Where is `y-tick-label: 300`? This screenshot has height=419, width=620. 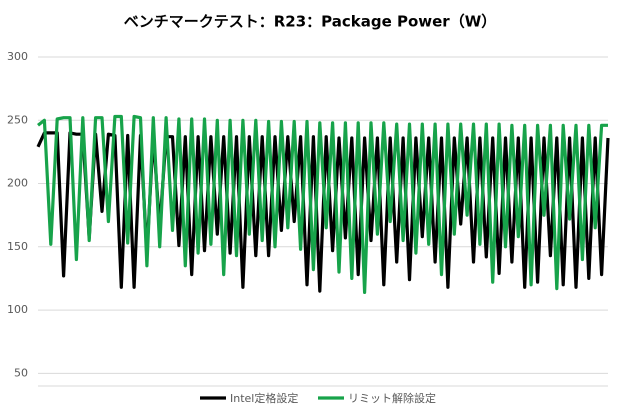 y-tick-label: 300 is located at coordinates (17, 56).